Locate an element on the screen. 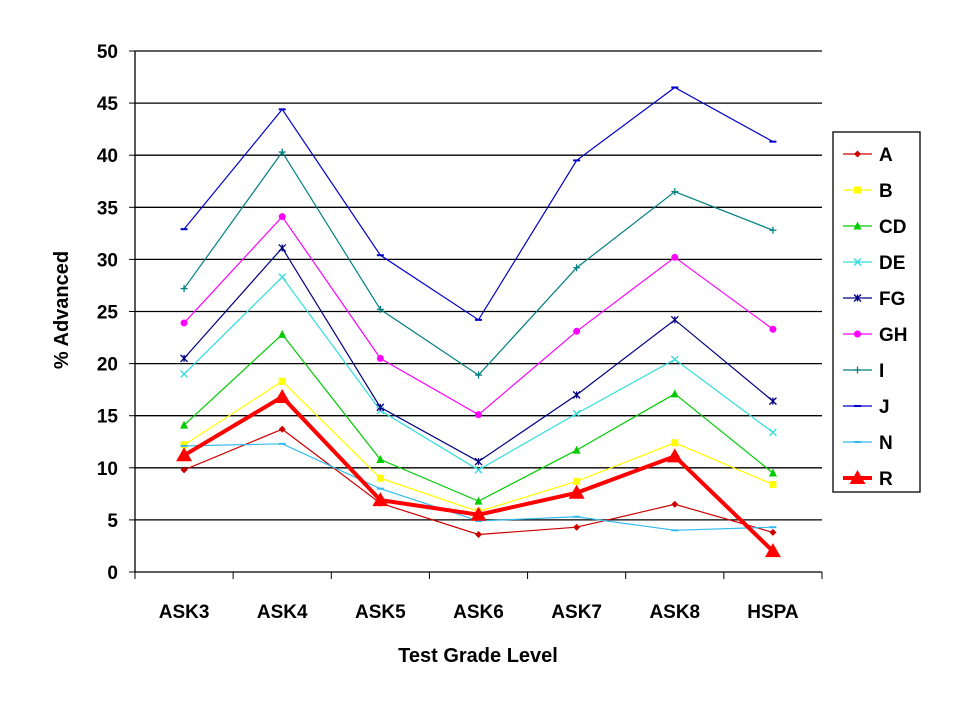  legend-entry-R: R is located at coordinates (868, 479).